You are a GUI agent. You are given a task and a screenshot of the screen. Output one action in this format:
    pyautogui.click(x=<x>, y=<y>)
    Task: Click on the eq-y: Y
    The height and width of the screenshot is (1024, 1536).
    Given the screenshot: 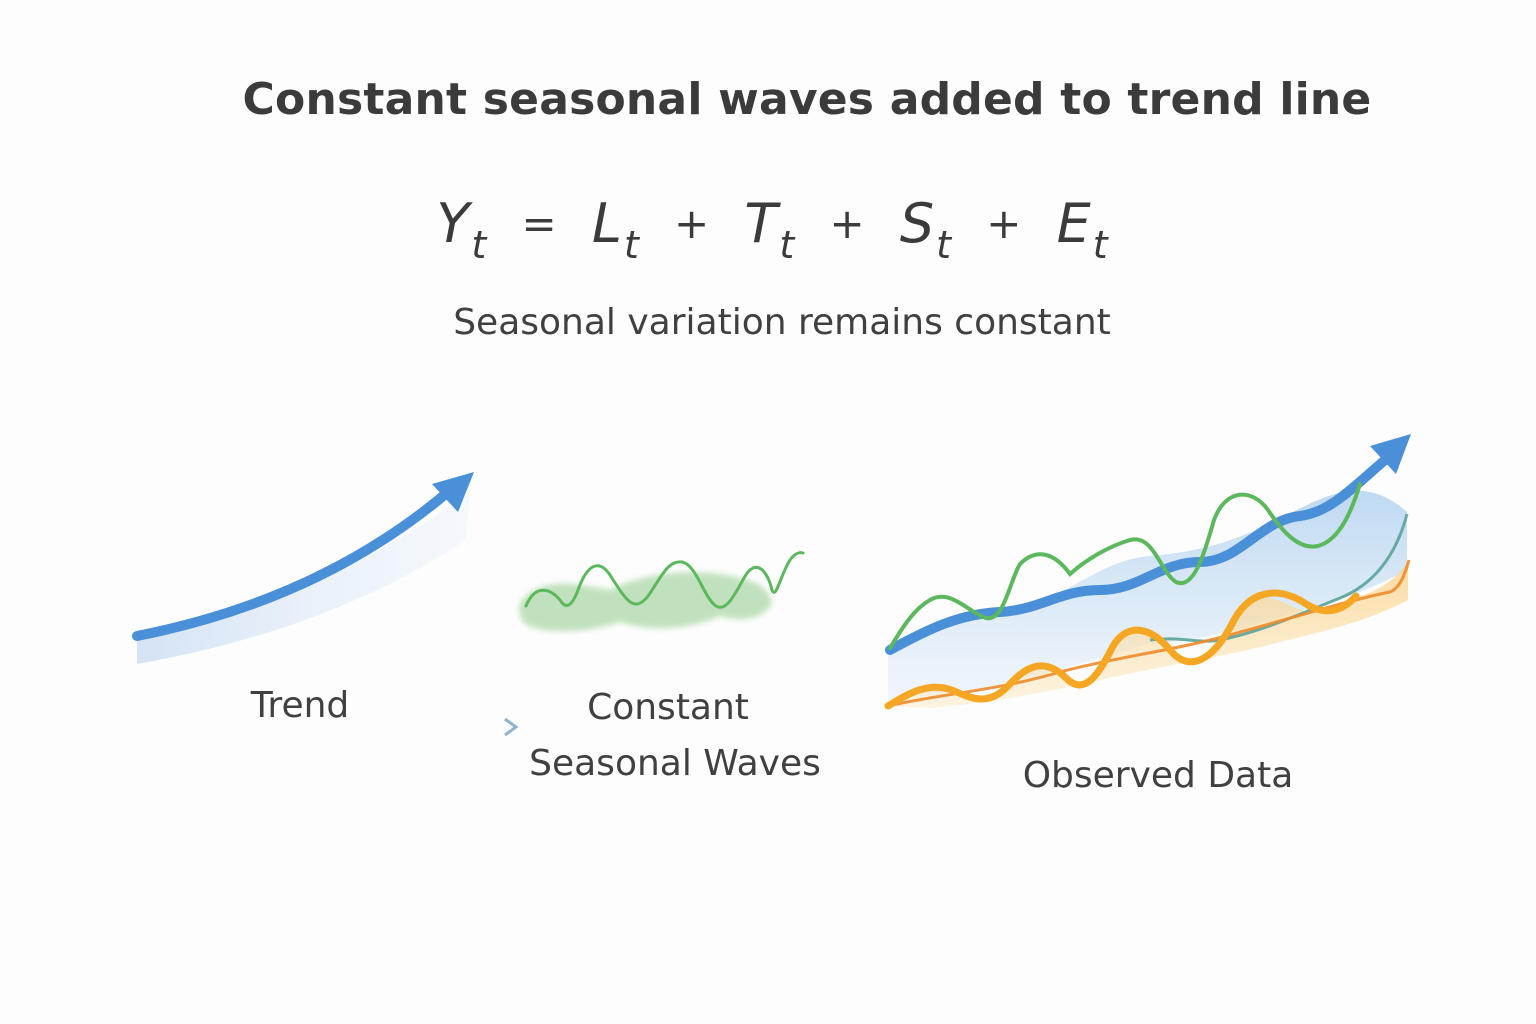 What is the action you would take?
    pyautogui.click(x=453, y=223)
    